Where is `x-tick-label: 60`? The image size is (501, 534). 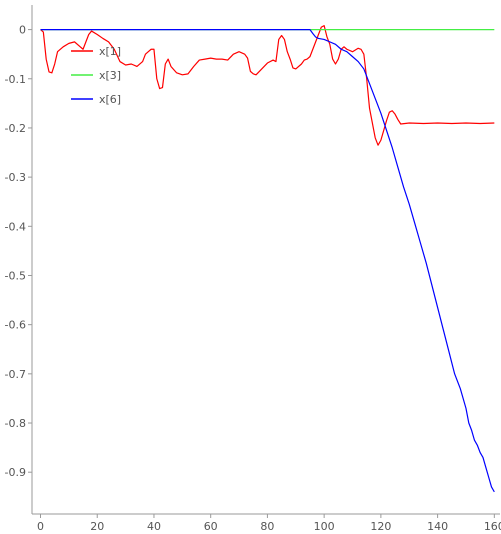 x-tick-label: 60 is located at coordinates (211, 526).